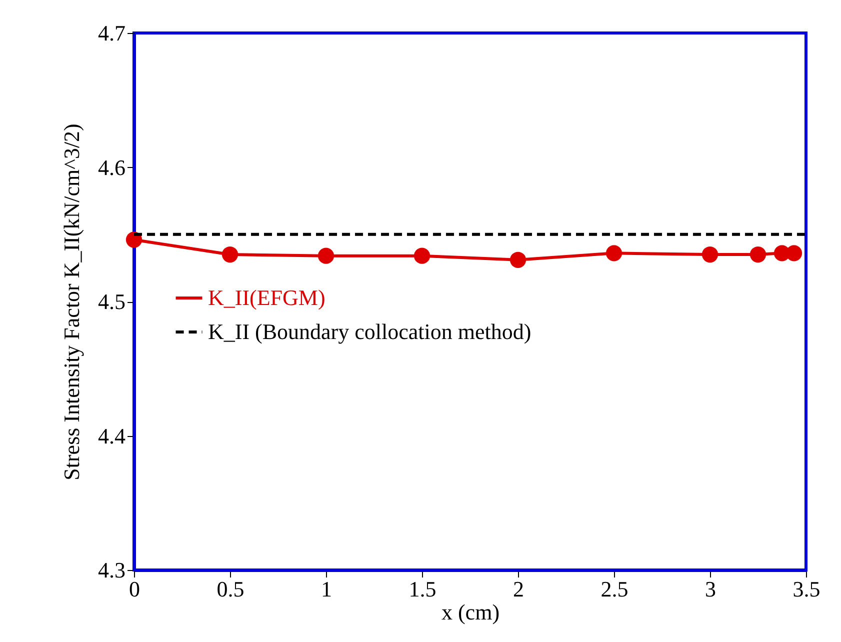 This screenshot has height=642, width=841. Describe the element at coordinates (710, 589) in the screenshot. I see `x-tick-label: 3` at that location.